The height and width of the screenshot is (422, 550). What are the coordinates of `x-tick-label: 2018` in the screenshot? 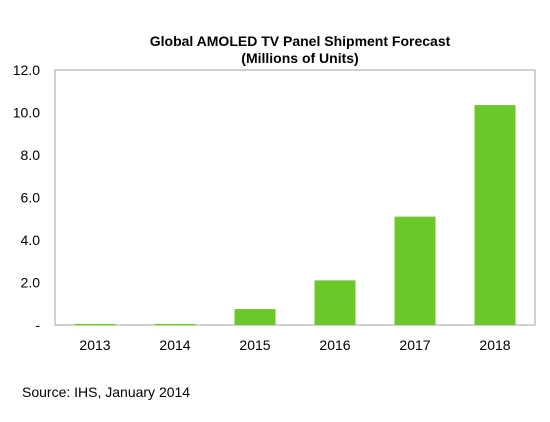 It's located at (494, 345).